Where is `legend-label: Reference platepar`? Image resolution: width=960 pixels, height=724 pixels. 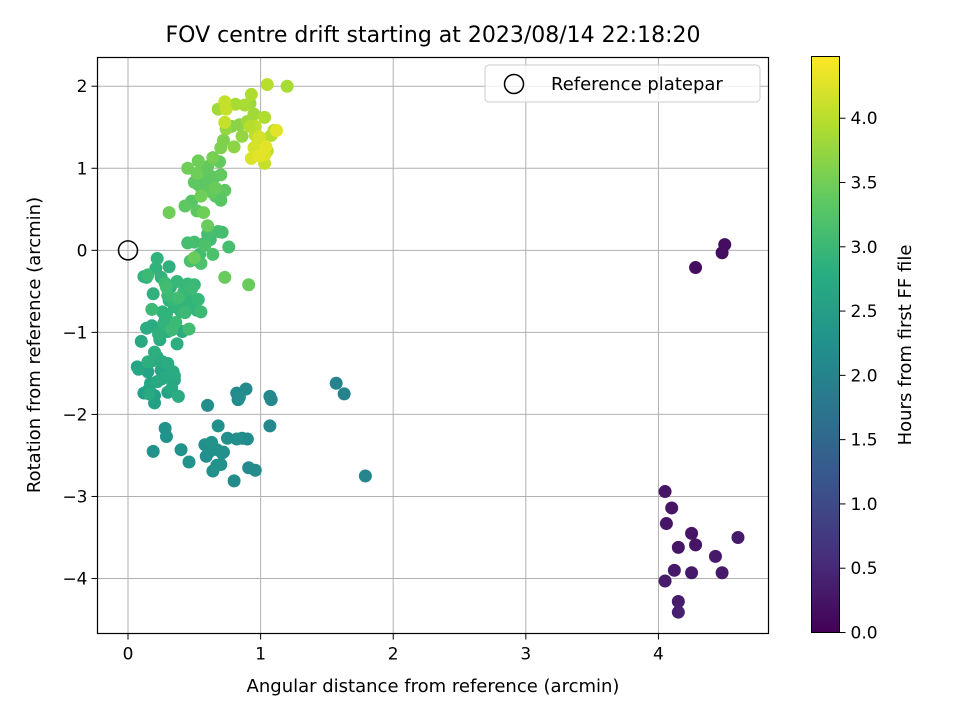 legend-label: Reference platepar is located at coordinates (637, 84).